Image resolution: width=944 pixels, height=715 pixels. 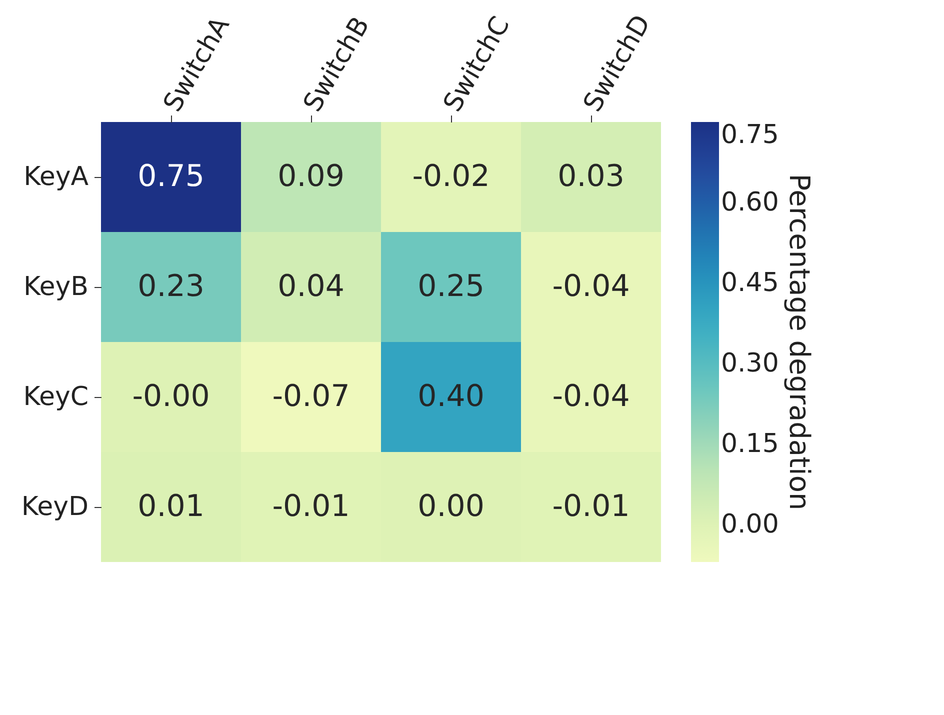 I want to click on y-tick-label: KeyD, so click(x=54, y=507).